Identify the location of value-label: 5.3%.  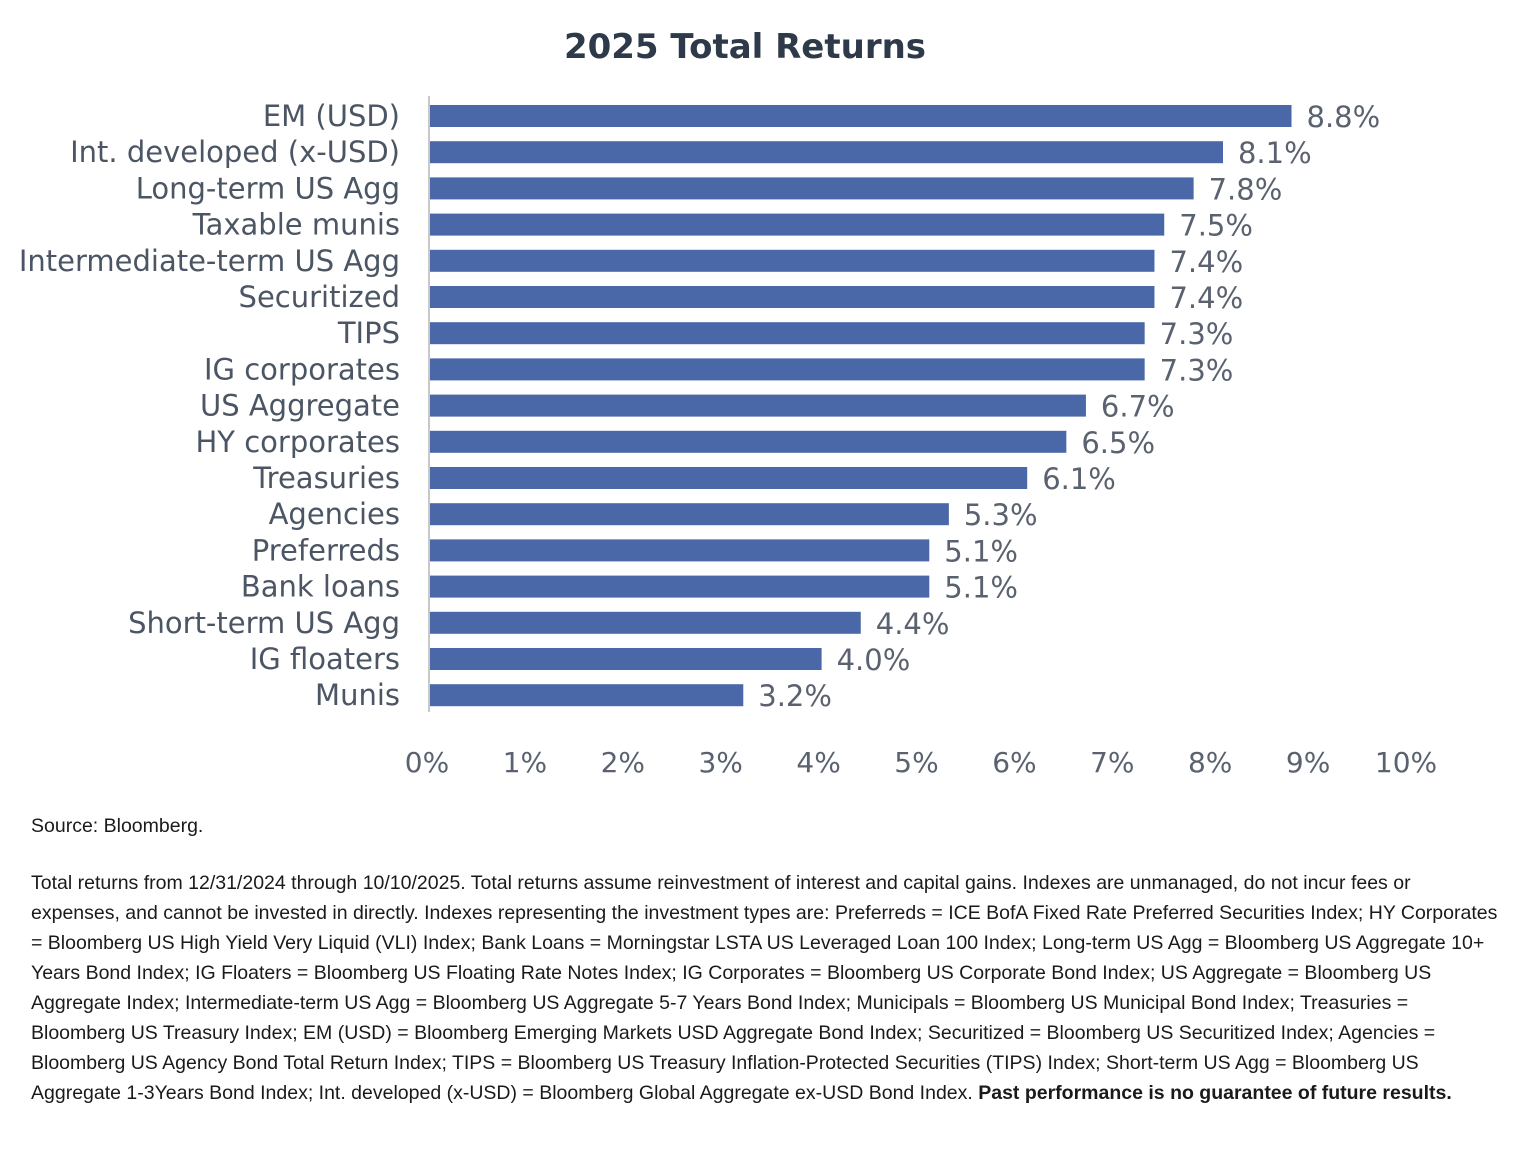
(1001, 515).